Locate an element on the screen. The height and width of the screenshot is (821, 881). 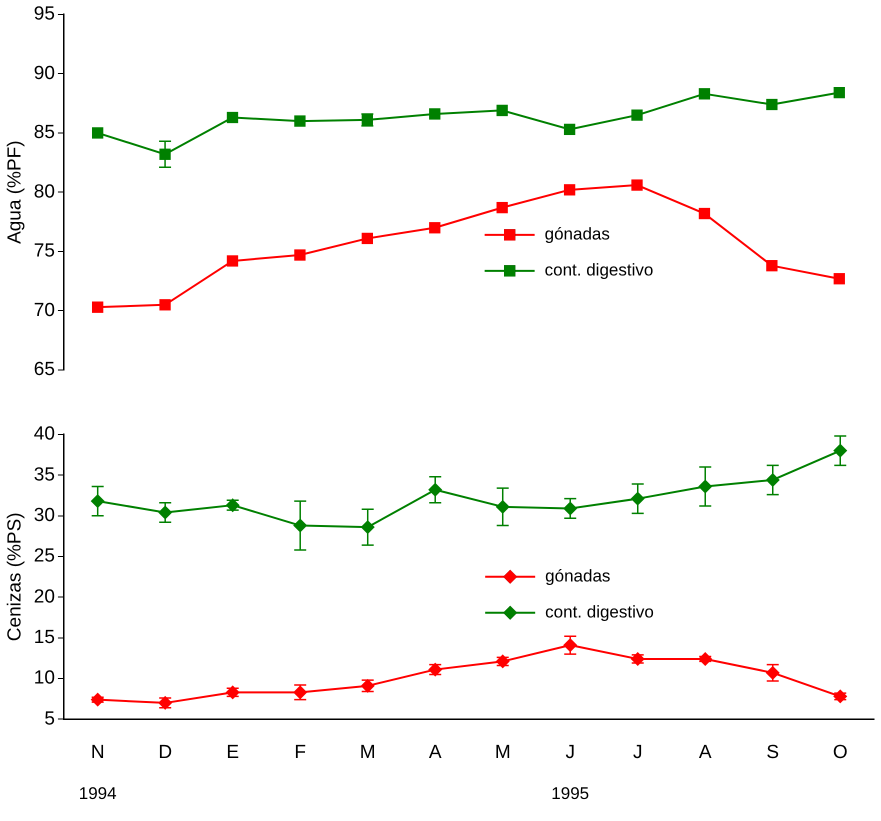
x-tick-label: E is located at coordinates (233, 752).